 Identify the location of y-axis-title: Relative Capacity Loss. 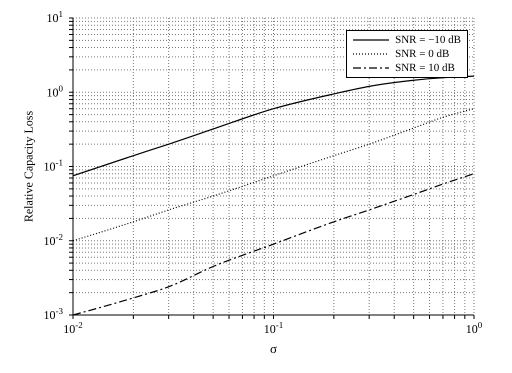
(28, 166).